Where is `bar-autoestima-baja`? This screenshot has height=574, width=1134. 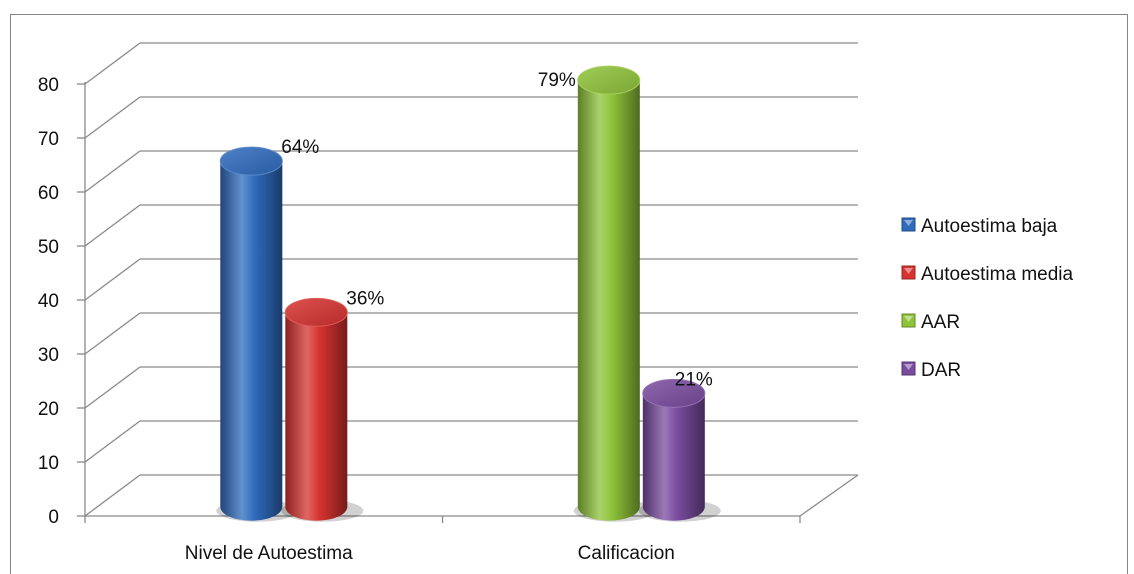
bar-autoestima-baja is located at coordinates (251, 341).